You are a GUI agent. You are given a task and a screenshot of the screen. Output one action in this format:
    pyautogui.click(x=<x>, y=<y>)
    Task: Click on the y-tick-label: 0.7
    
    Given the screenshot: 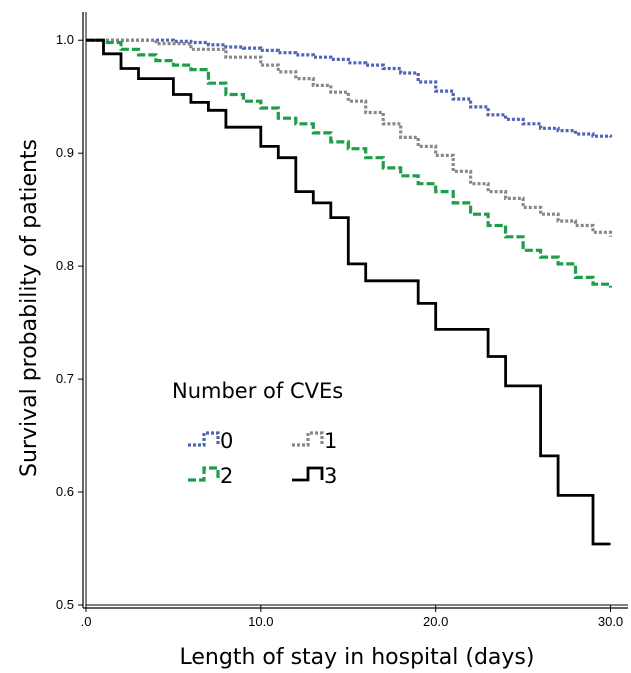 What is the action you would take?
    pyautogui.click(x=65, y=378)
    